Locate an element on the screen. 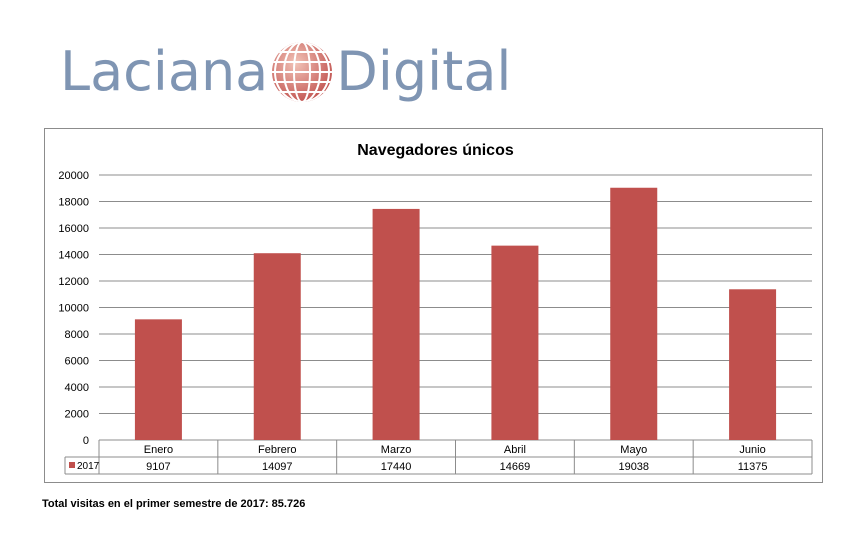 The image size is (851, 555). category-label: Mayo is located at coordinates (633, 450).